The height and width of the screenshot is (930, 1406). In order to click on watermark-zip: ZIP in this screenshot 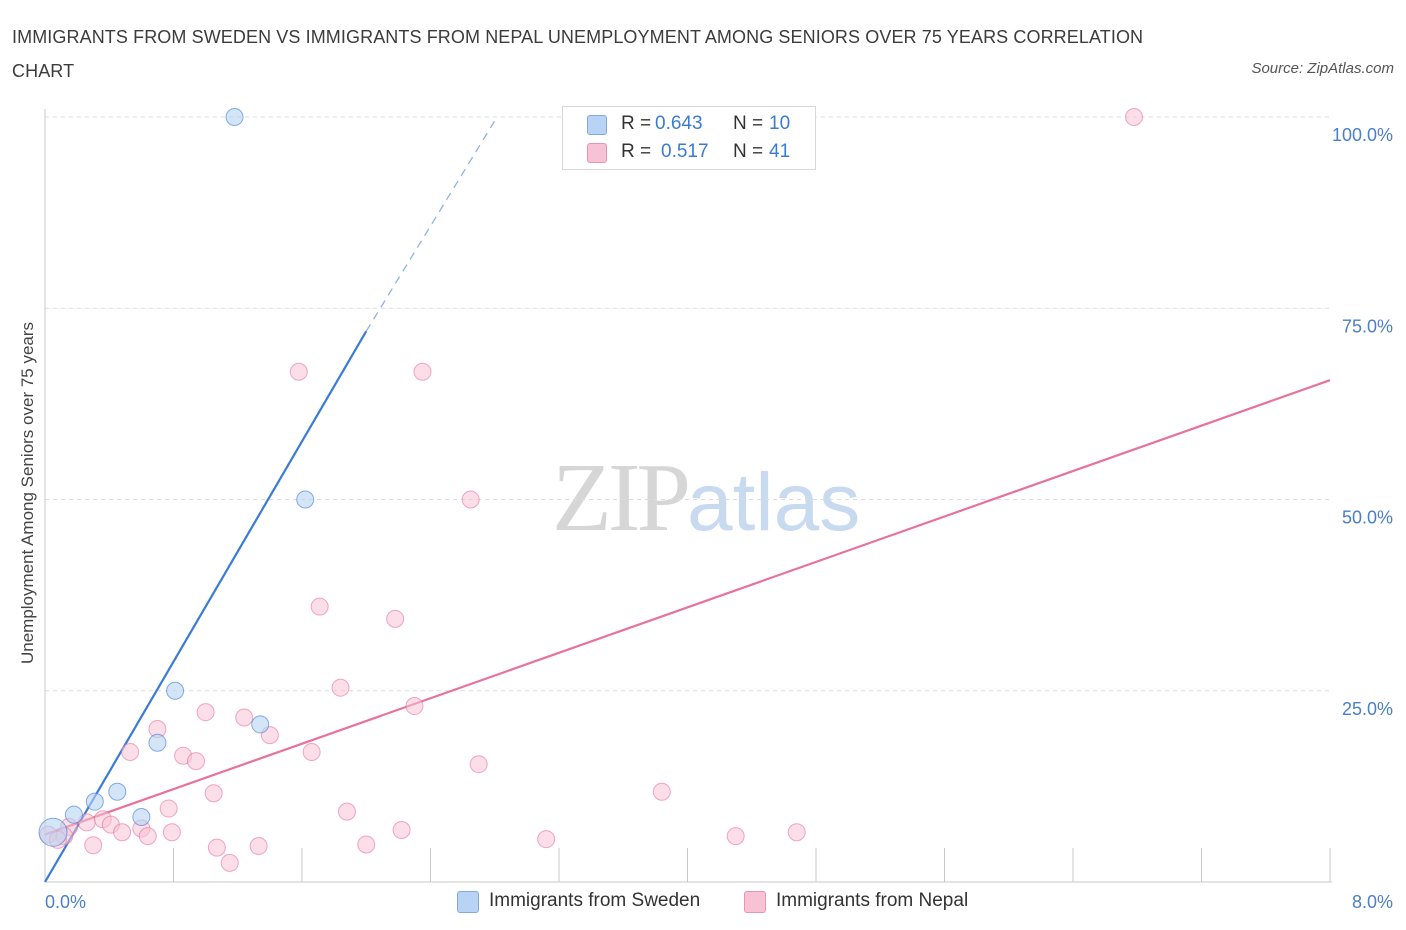, I will do `click(621, 498)`.